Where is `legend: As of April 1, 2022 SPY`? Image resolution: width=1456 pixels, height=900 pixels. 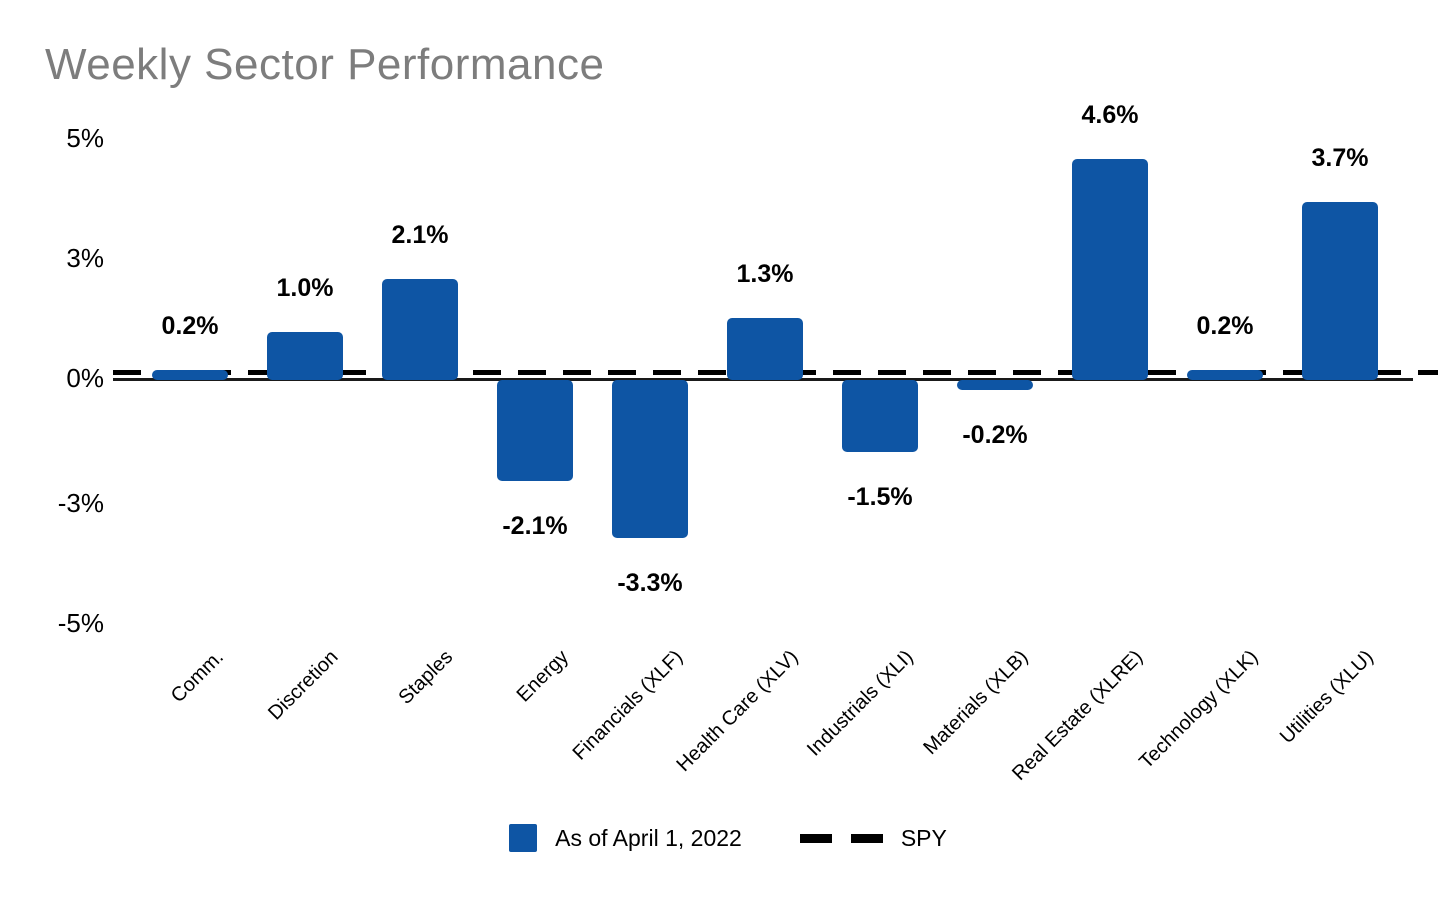
legend: As of April 1, 2022 SPY is located at coordinates (728, 838).